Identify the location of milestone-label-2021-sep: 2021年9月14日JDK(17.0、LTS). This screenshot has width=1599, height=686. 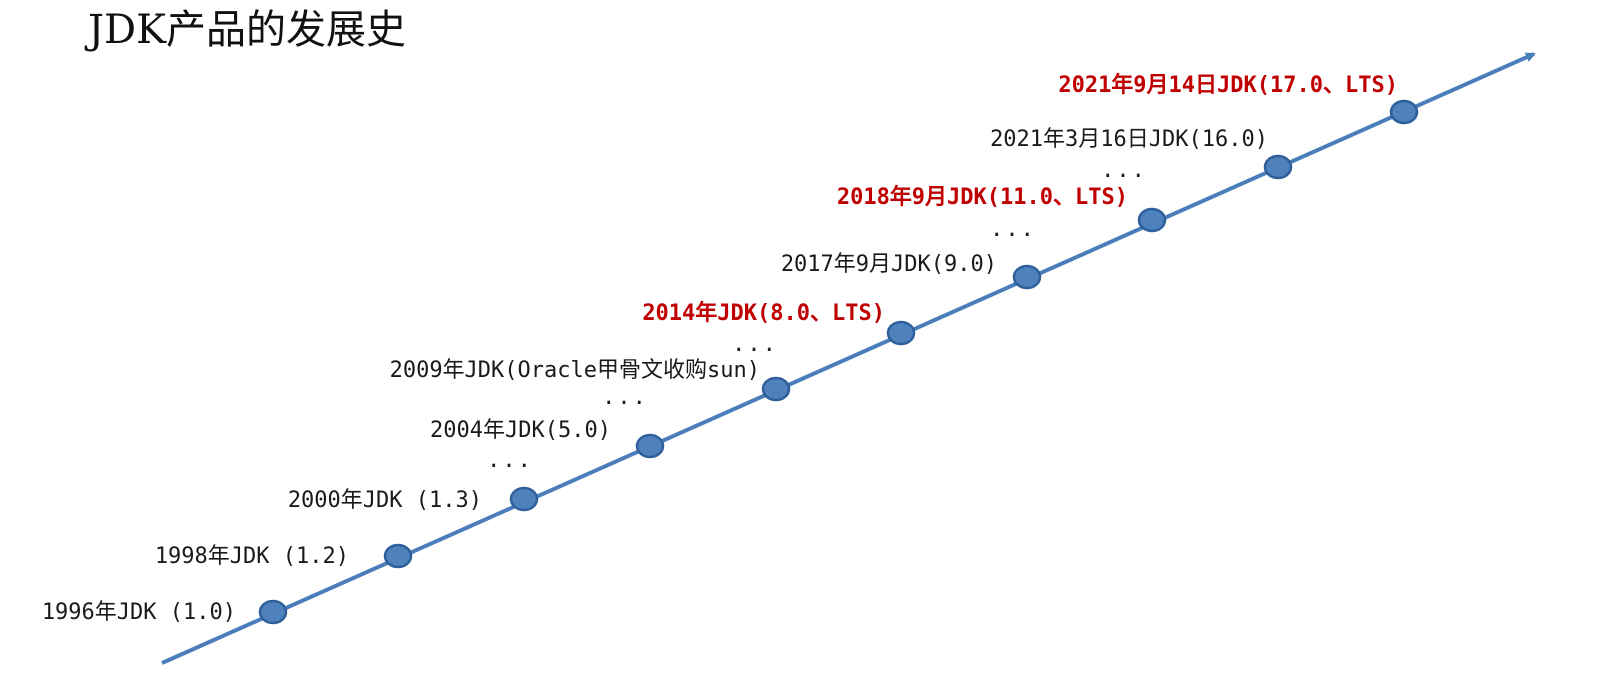
(1228, 85).